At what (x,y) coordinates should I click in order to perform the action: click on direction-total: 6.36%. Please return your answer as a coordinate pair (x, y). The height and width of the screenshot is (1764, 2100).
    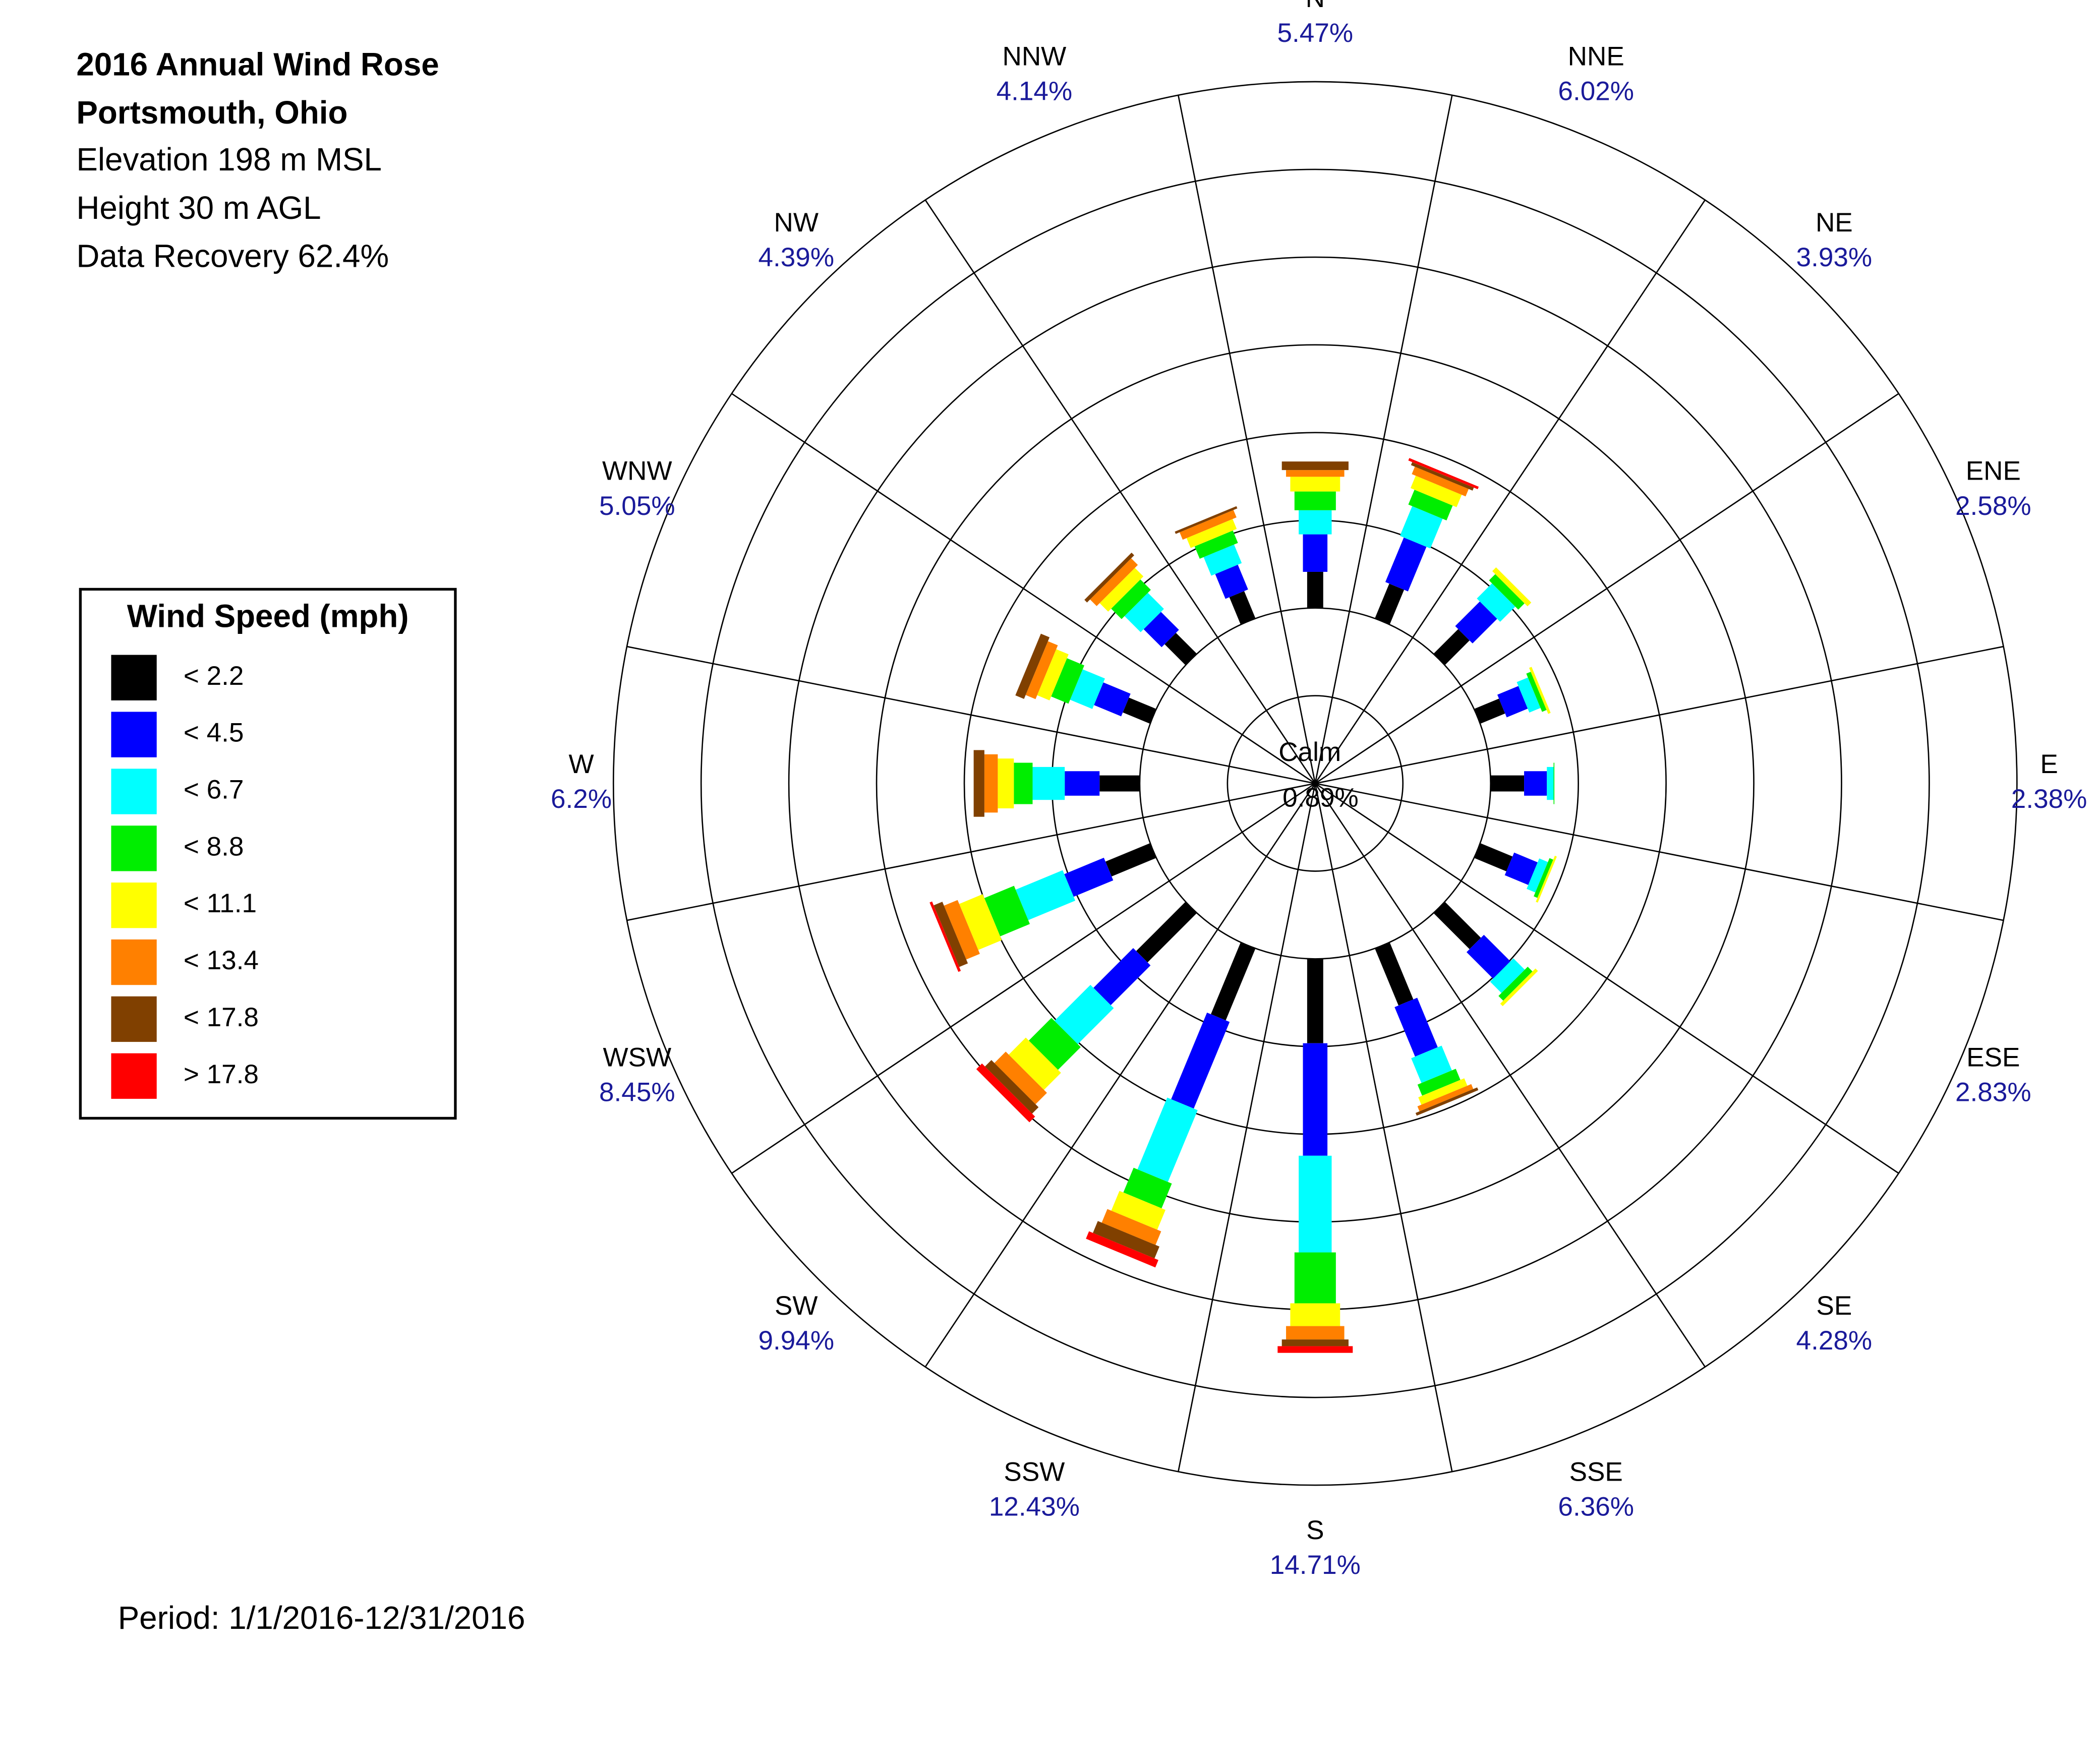
    Looking at the image, I should click on (1596, 1507).